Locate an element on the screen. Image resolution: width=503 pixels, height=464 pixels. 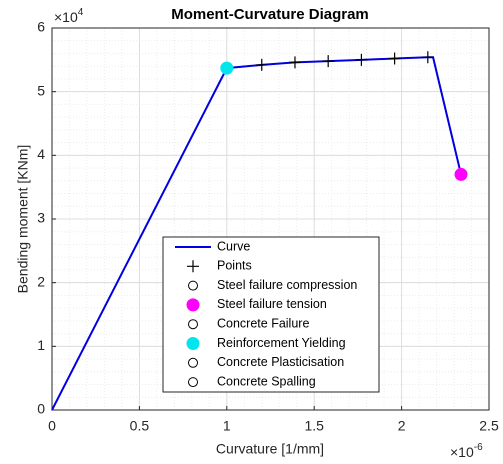
legend-label: Points is located at coordinates (234, 266).